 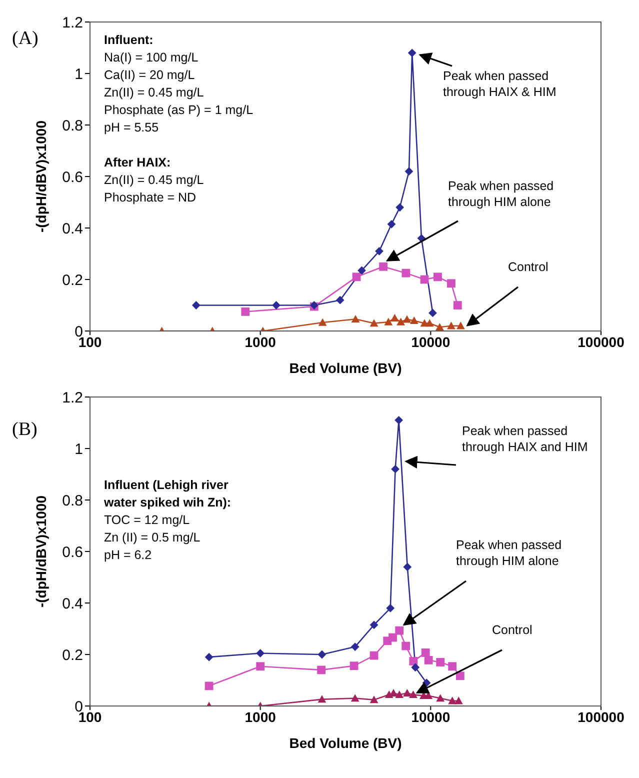 I want to click on chart-title: (A), so click(x=25, y=38).